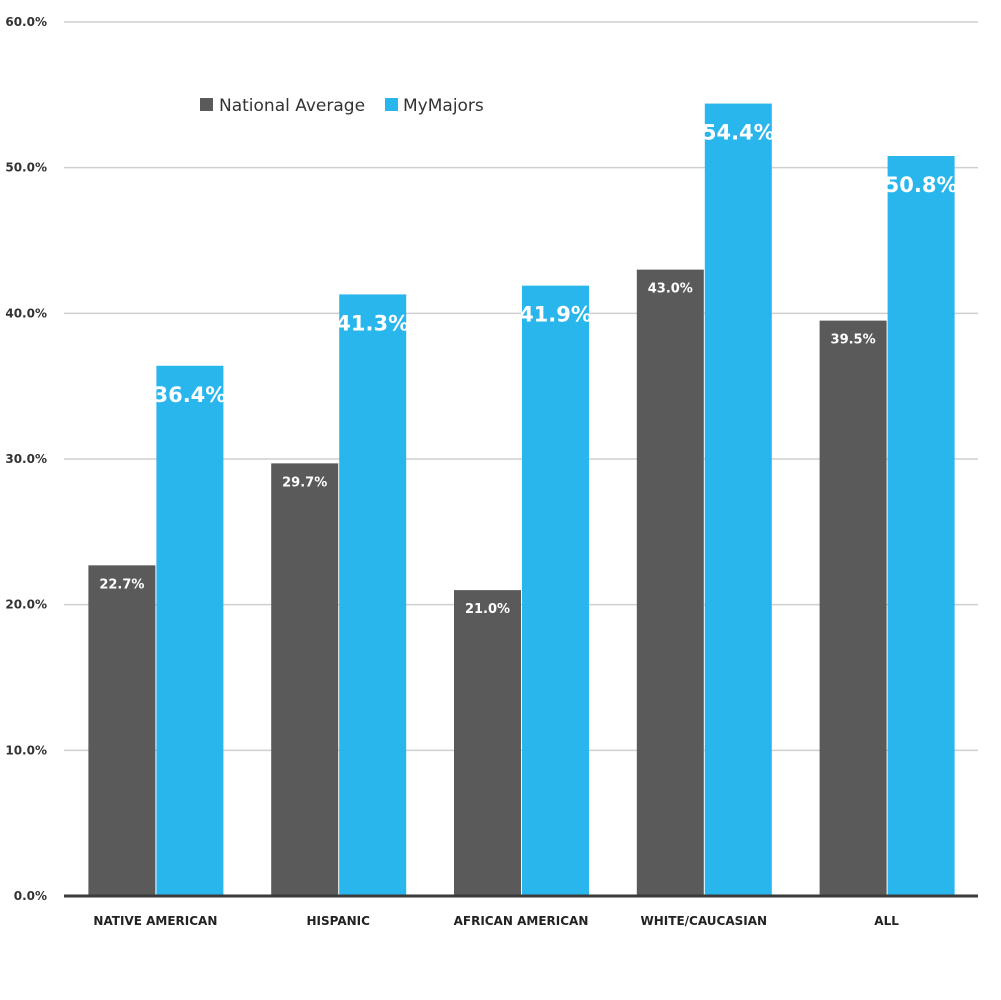 This screenshot has width=1001, height=1000. I want to click on data-label: 43.0%, so click(670, 289).